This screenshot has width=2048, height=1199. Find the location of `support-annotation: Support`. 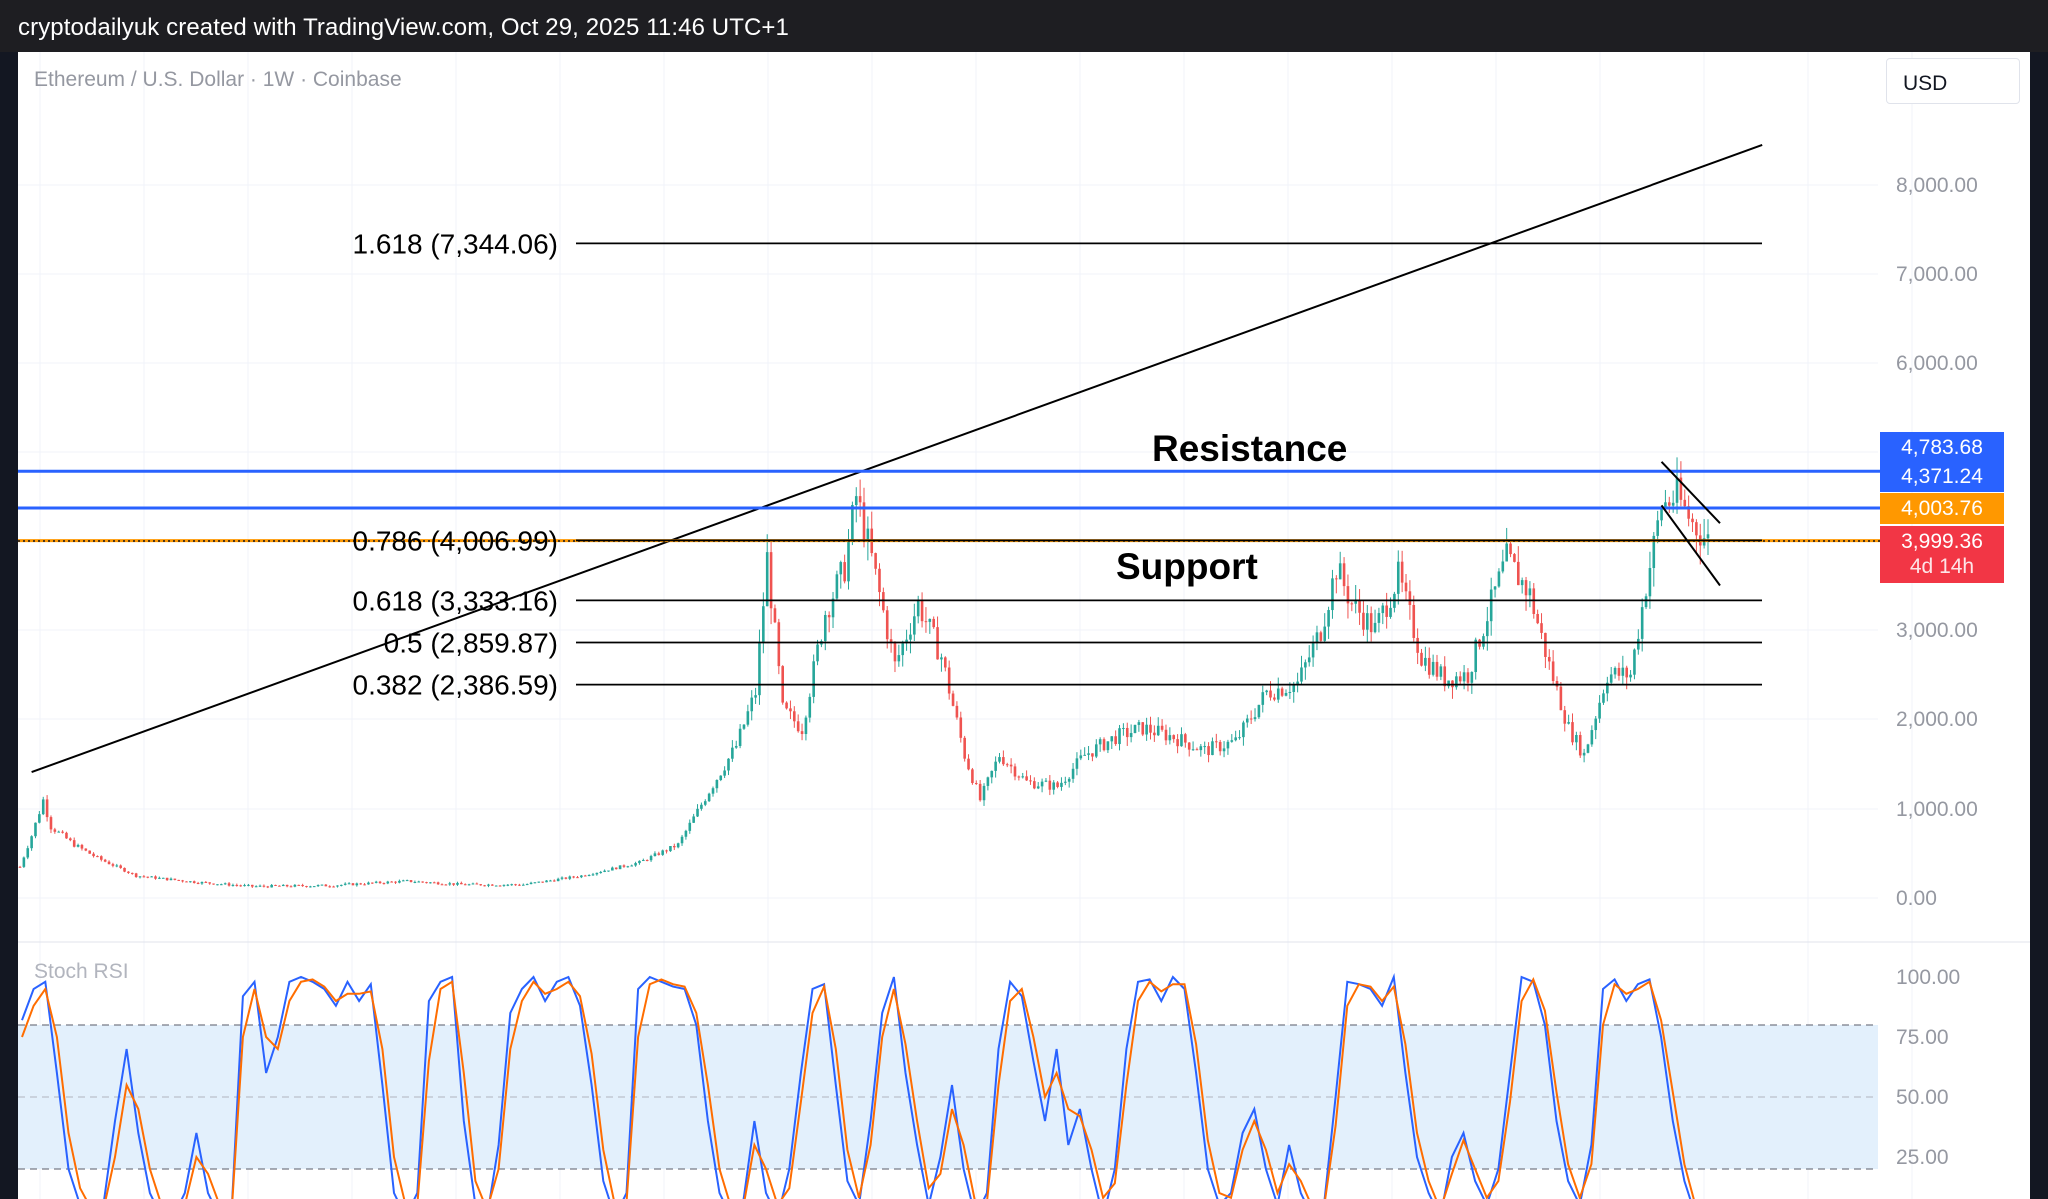

support-annotation: Support is located at coordinates (1187, 566).